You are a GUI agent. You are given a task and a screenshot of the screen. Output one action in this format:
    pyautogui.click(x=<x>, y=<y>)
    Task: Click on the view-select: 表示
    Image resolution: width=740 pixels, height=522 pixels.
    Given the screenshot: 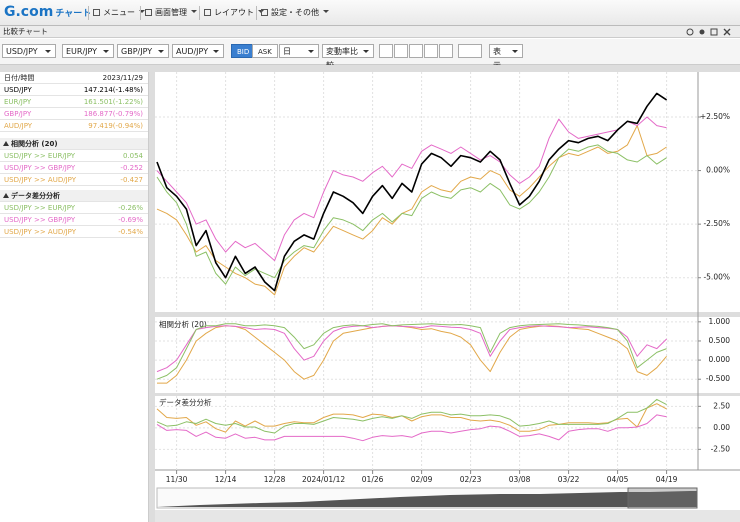 What is the action you would take?
    pyautogui.click(x=506, y=51)
    